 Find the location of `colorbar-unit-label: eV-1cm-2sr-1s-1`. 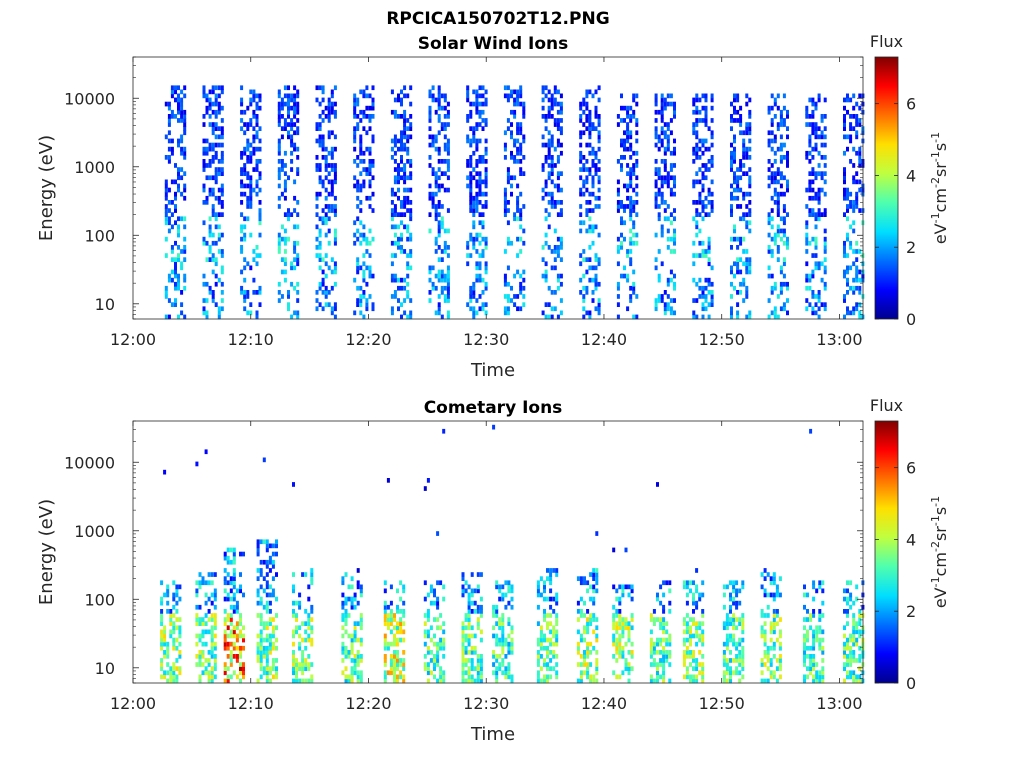

colorbar-unit-label: eV-1cm-2sr-1s-1 is located at coordinates (939, 188).